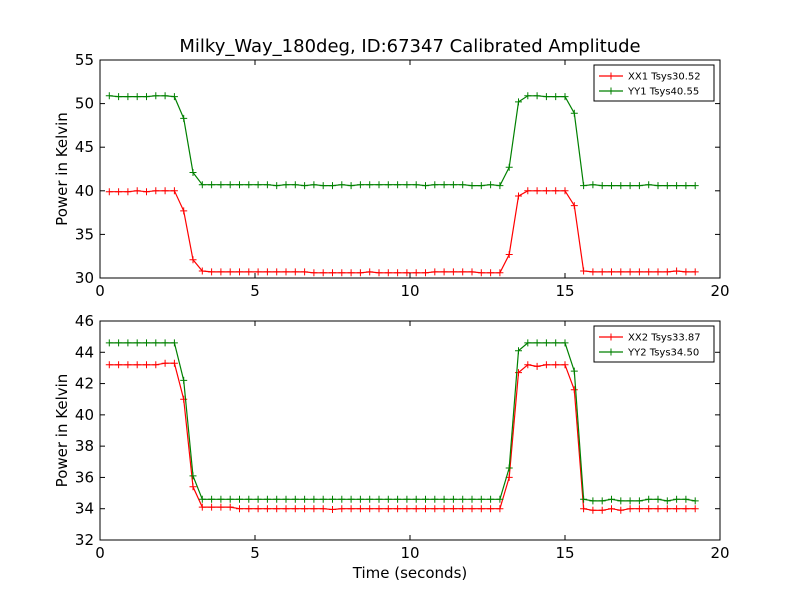 The width and height of the screenshot is (800, 600). I want to click on y-axis-label: Power in Kelvin, so click(62, 431).